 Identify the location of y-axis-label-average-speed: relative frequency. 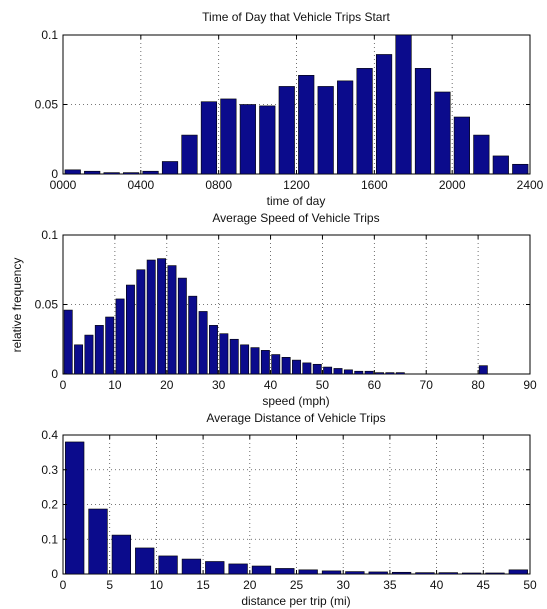
(17, 305).